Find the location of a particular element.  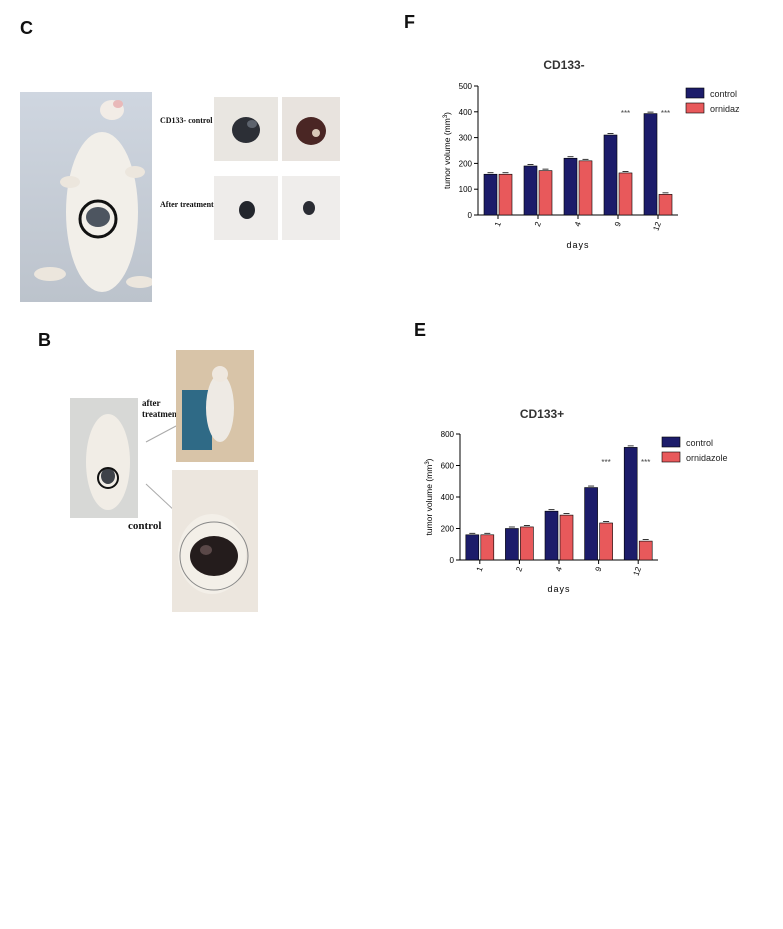

y-tick-label: 600 is located at coordinates (448, 466).